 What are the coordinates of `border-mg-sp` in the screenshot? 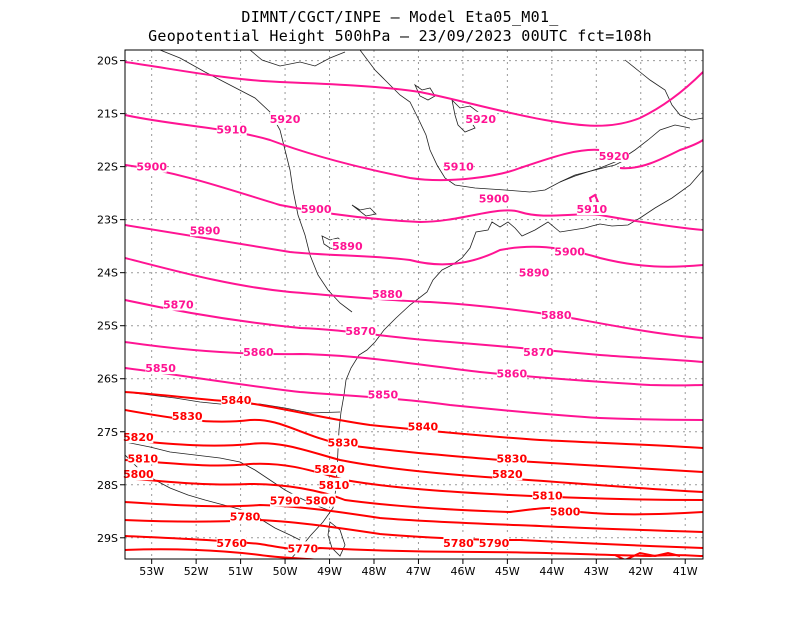 It's located at (492, 121).